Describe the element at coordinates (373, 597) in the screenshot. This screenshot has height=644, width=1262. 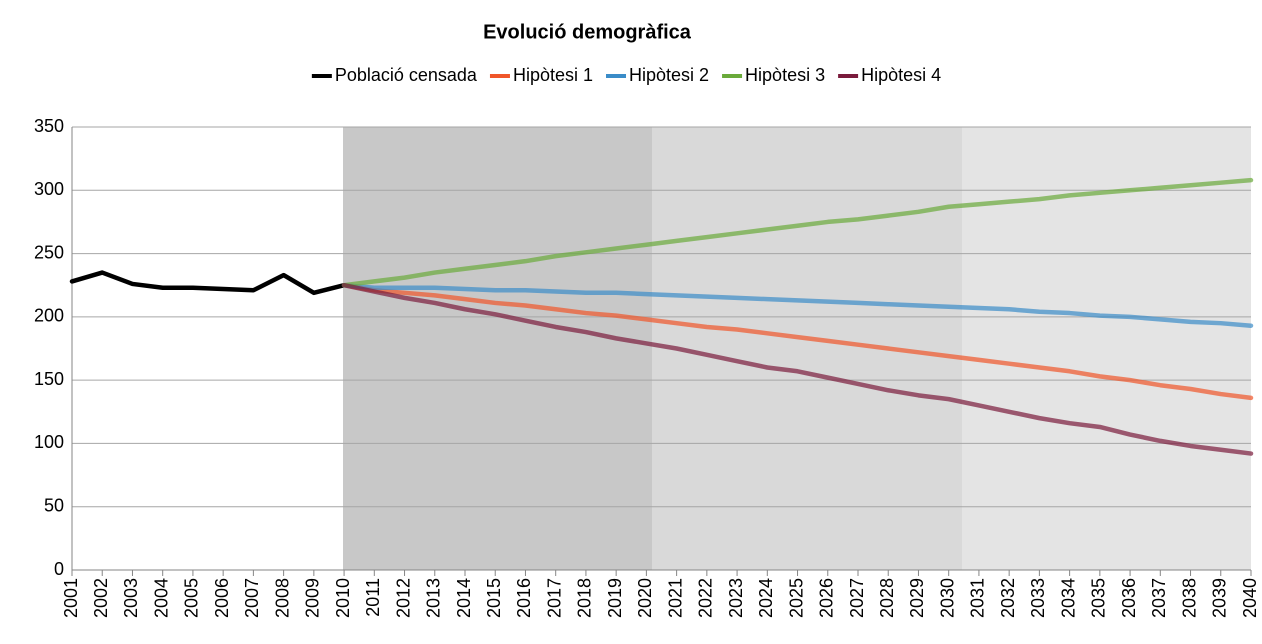
I see `x-tick-label: 2011` at that location.